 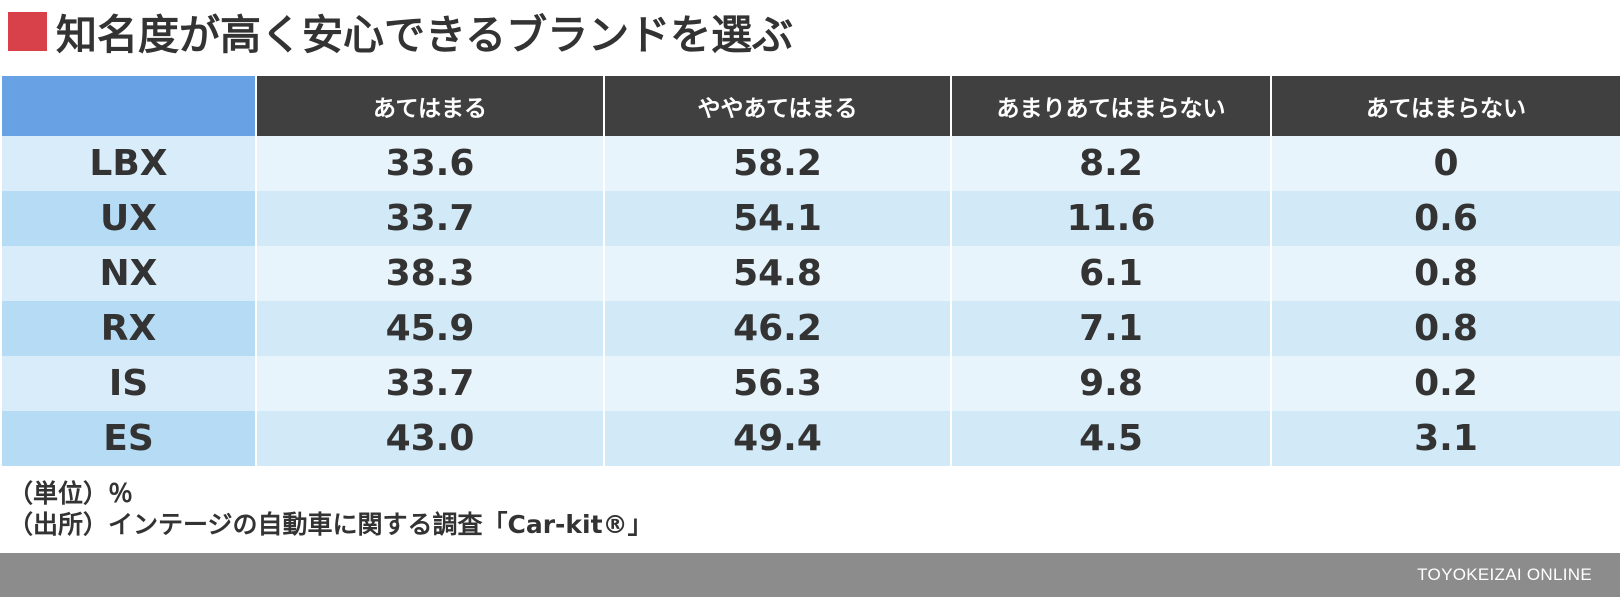 What do you see at coordinates (778, 218) in the screenshot?
I see `value-cell: 54.1` at bounding box center [778, 218].